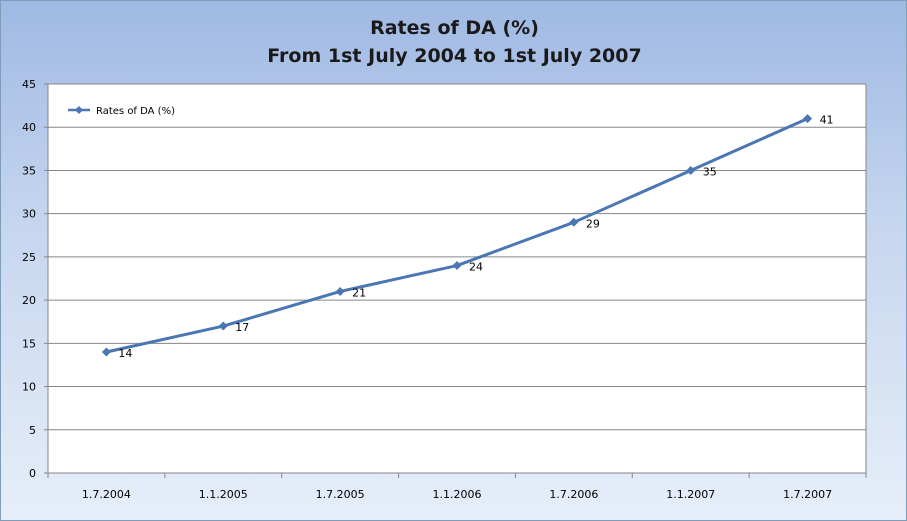 The image size is (907, 521). What do you see at coordinates (690, 494) in the screenshot?
I see `x-tick-label: 1.1.2007` at bounding box center [690, 494].